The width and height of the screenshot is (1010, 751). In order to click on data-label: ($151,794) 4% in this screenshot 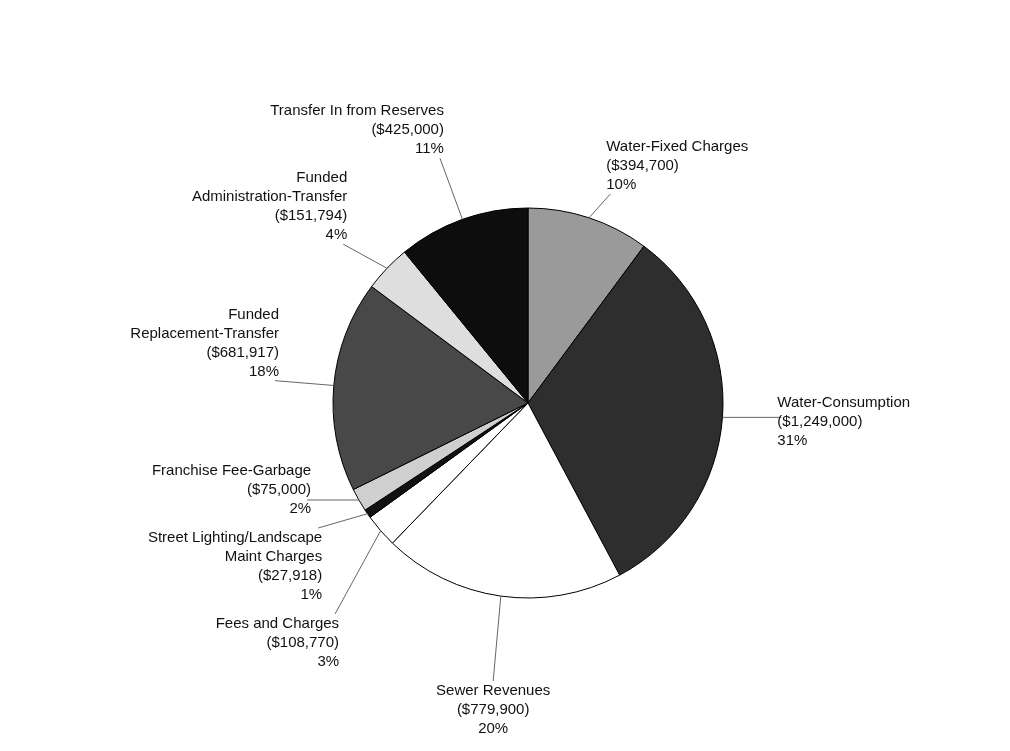, I will do `click(311, 224)`.